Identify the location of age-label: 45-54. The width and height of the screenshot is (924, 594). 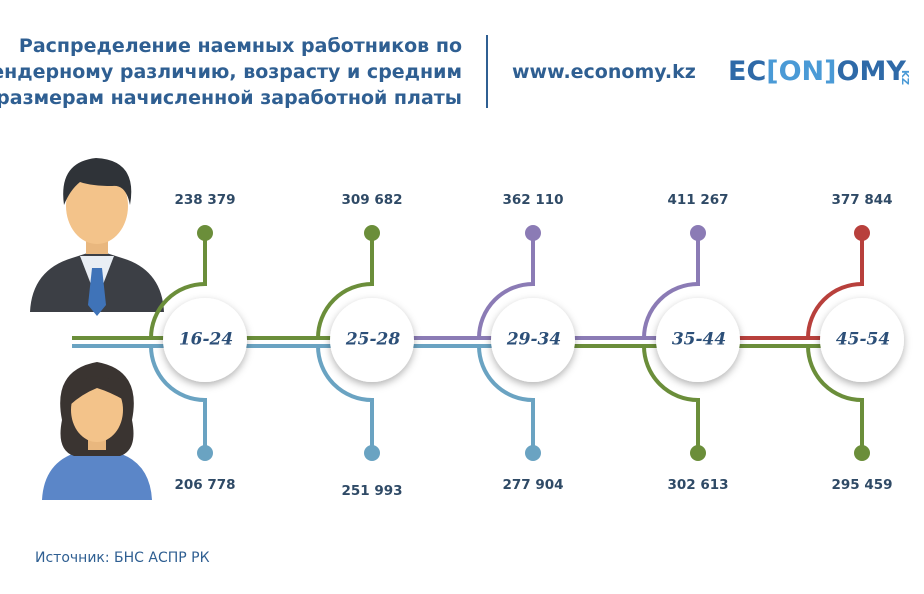
(863, 340).